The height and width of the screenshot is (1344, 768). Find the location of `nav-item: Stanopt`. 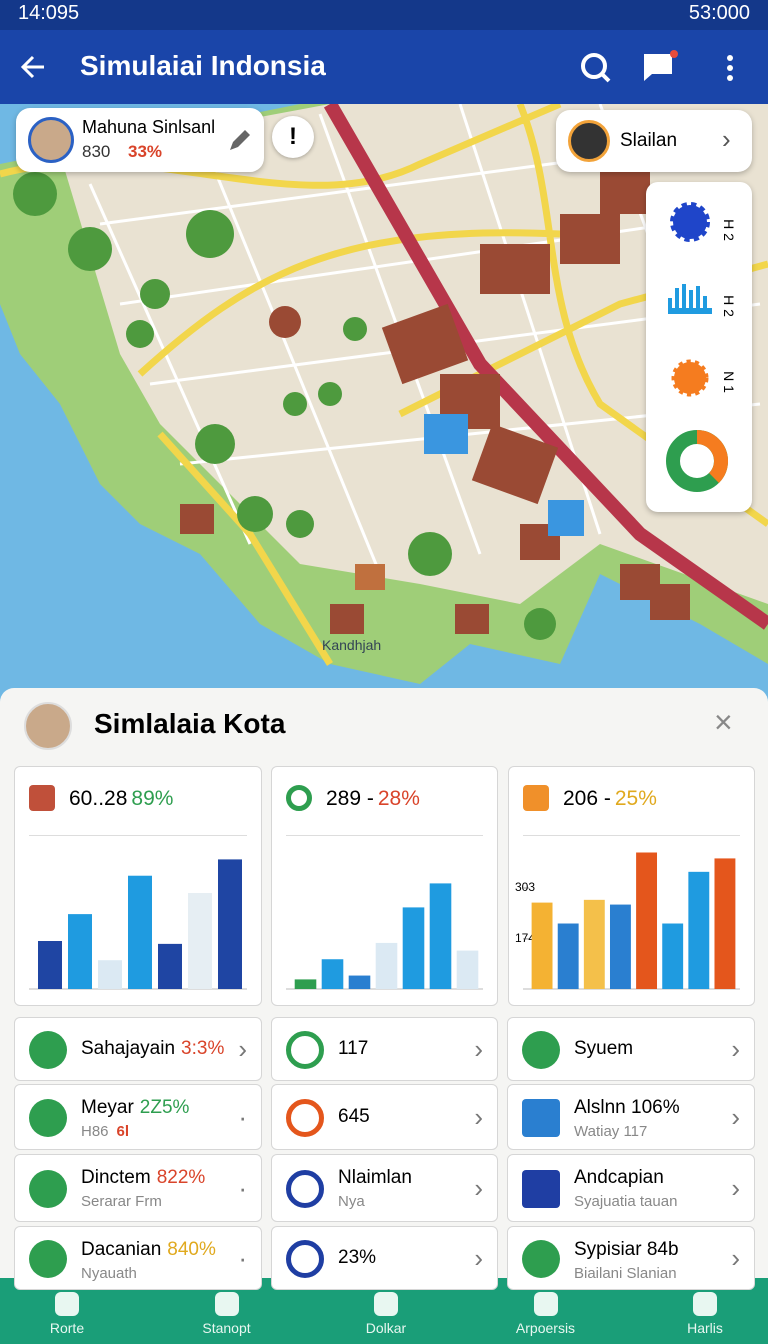

nav-item: Stanopt is located at coordinates (227, 1311).